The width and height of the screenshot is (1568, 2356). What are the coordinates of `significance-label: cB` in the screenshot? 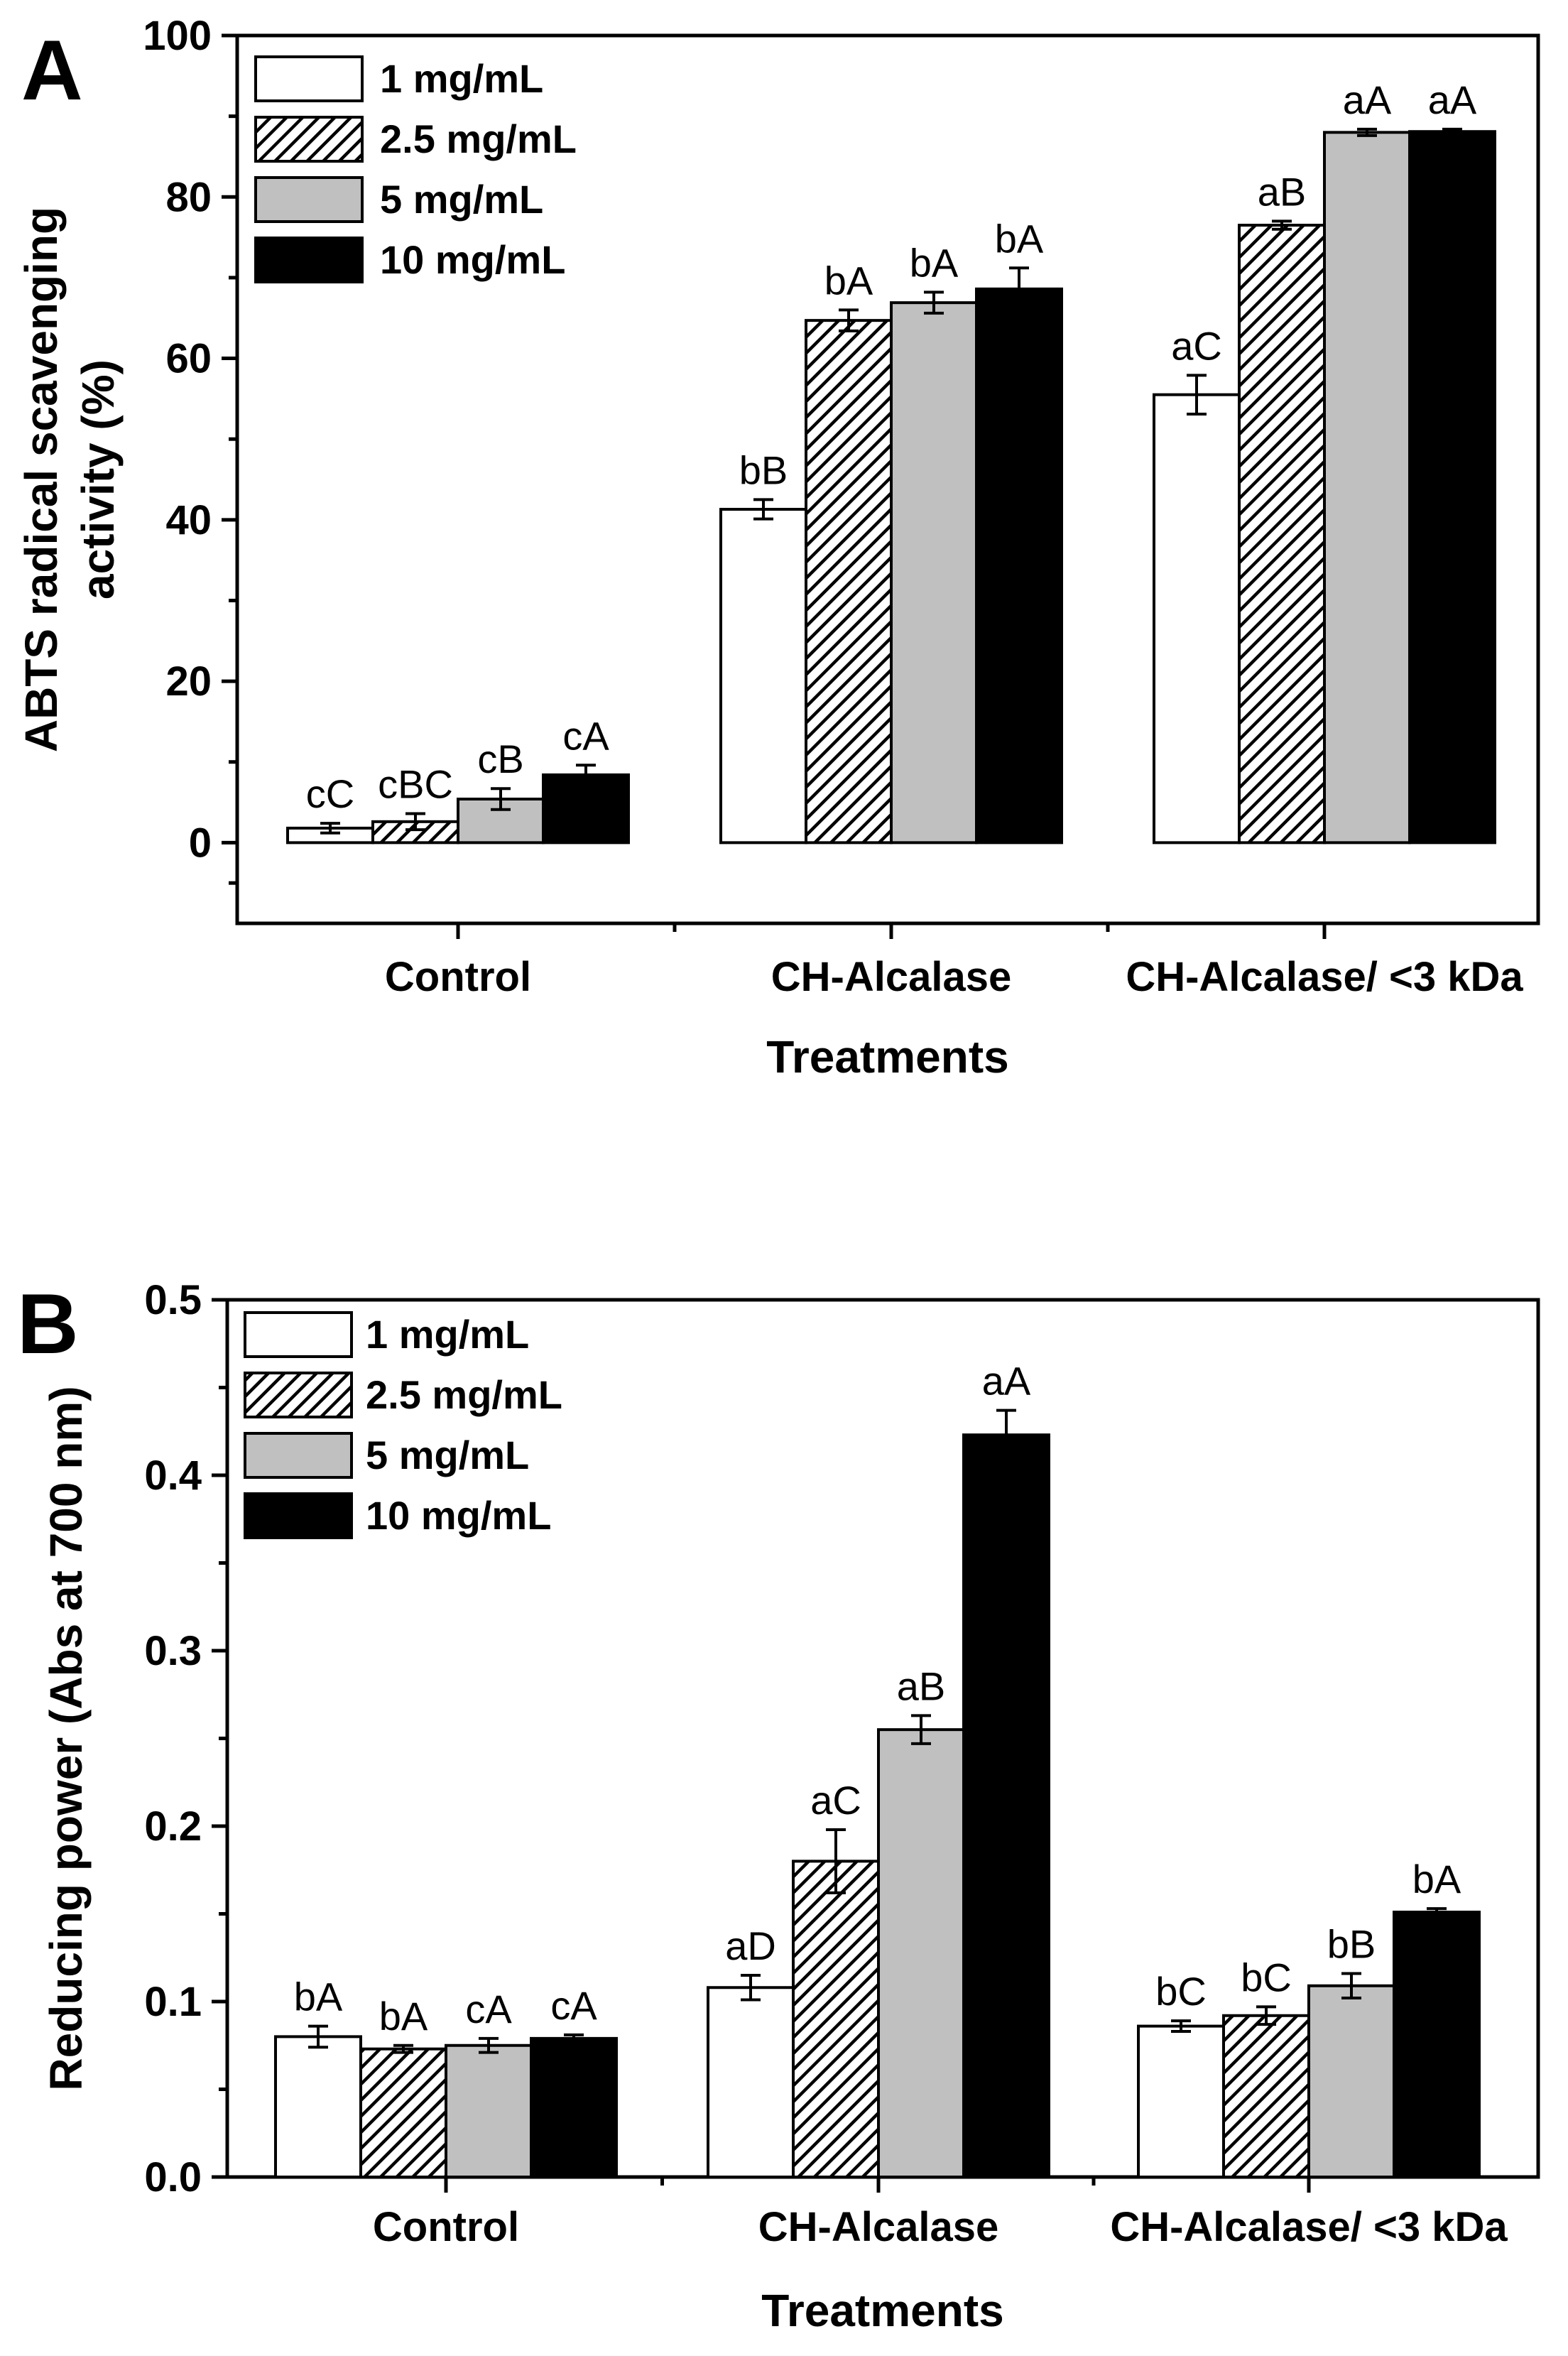 It's located at (500, 759).